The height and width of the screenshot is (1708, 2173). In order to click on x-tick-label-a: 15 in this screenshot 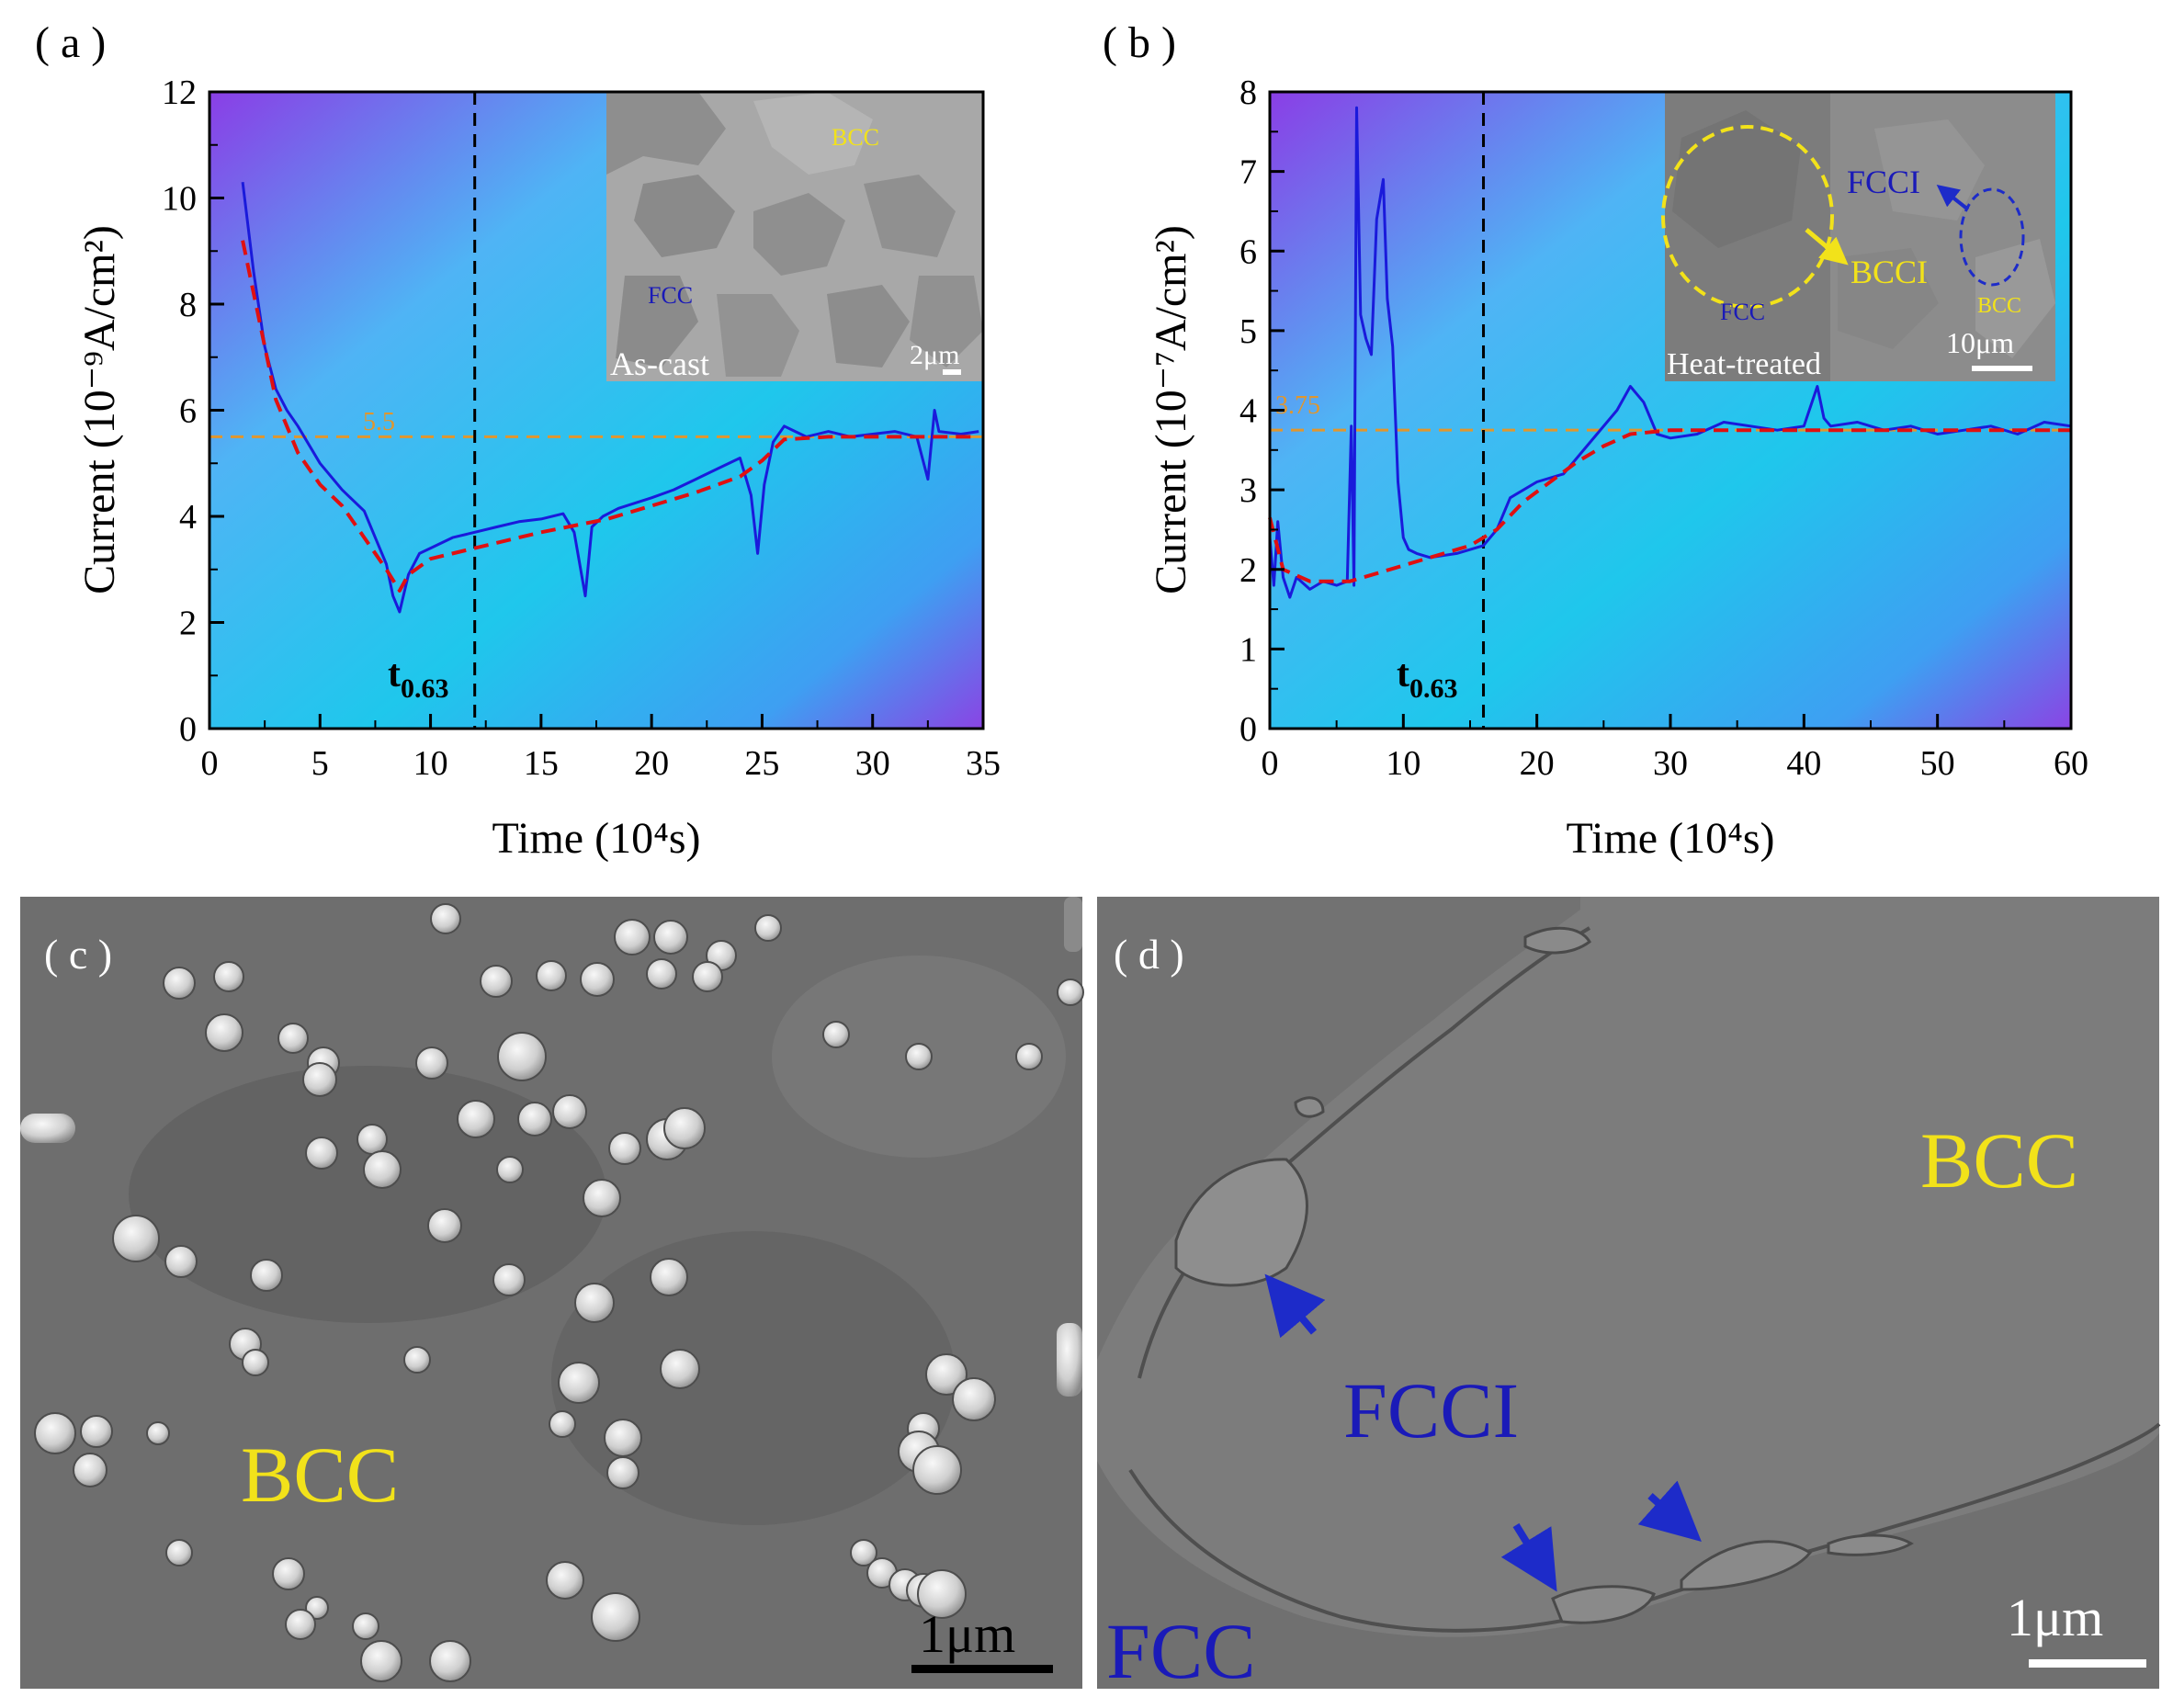, I will do `click(541, 763)`.